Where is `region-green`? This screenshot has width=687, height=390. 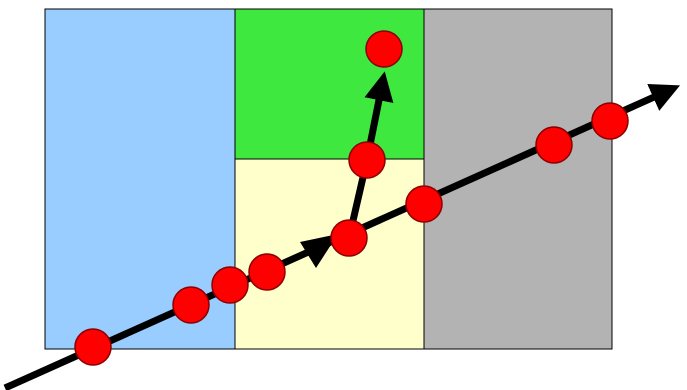 region-green is located at coordinates (329, 84).